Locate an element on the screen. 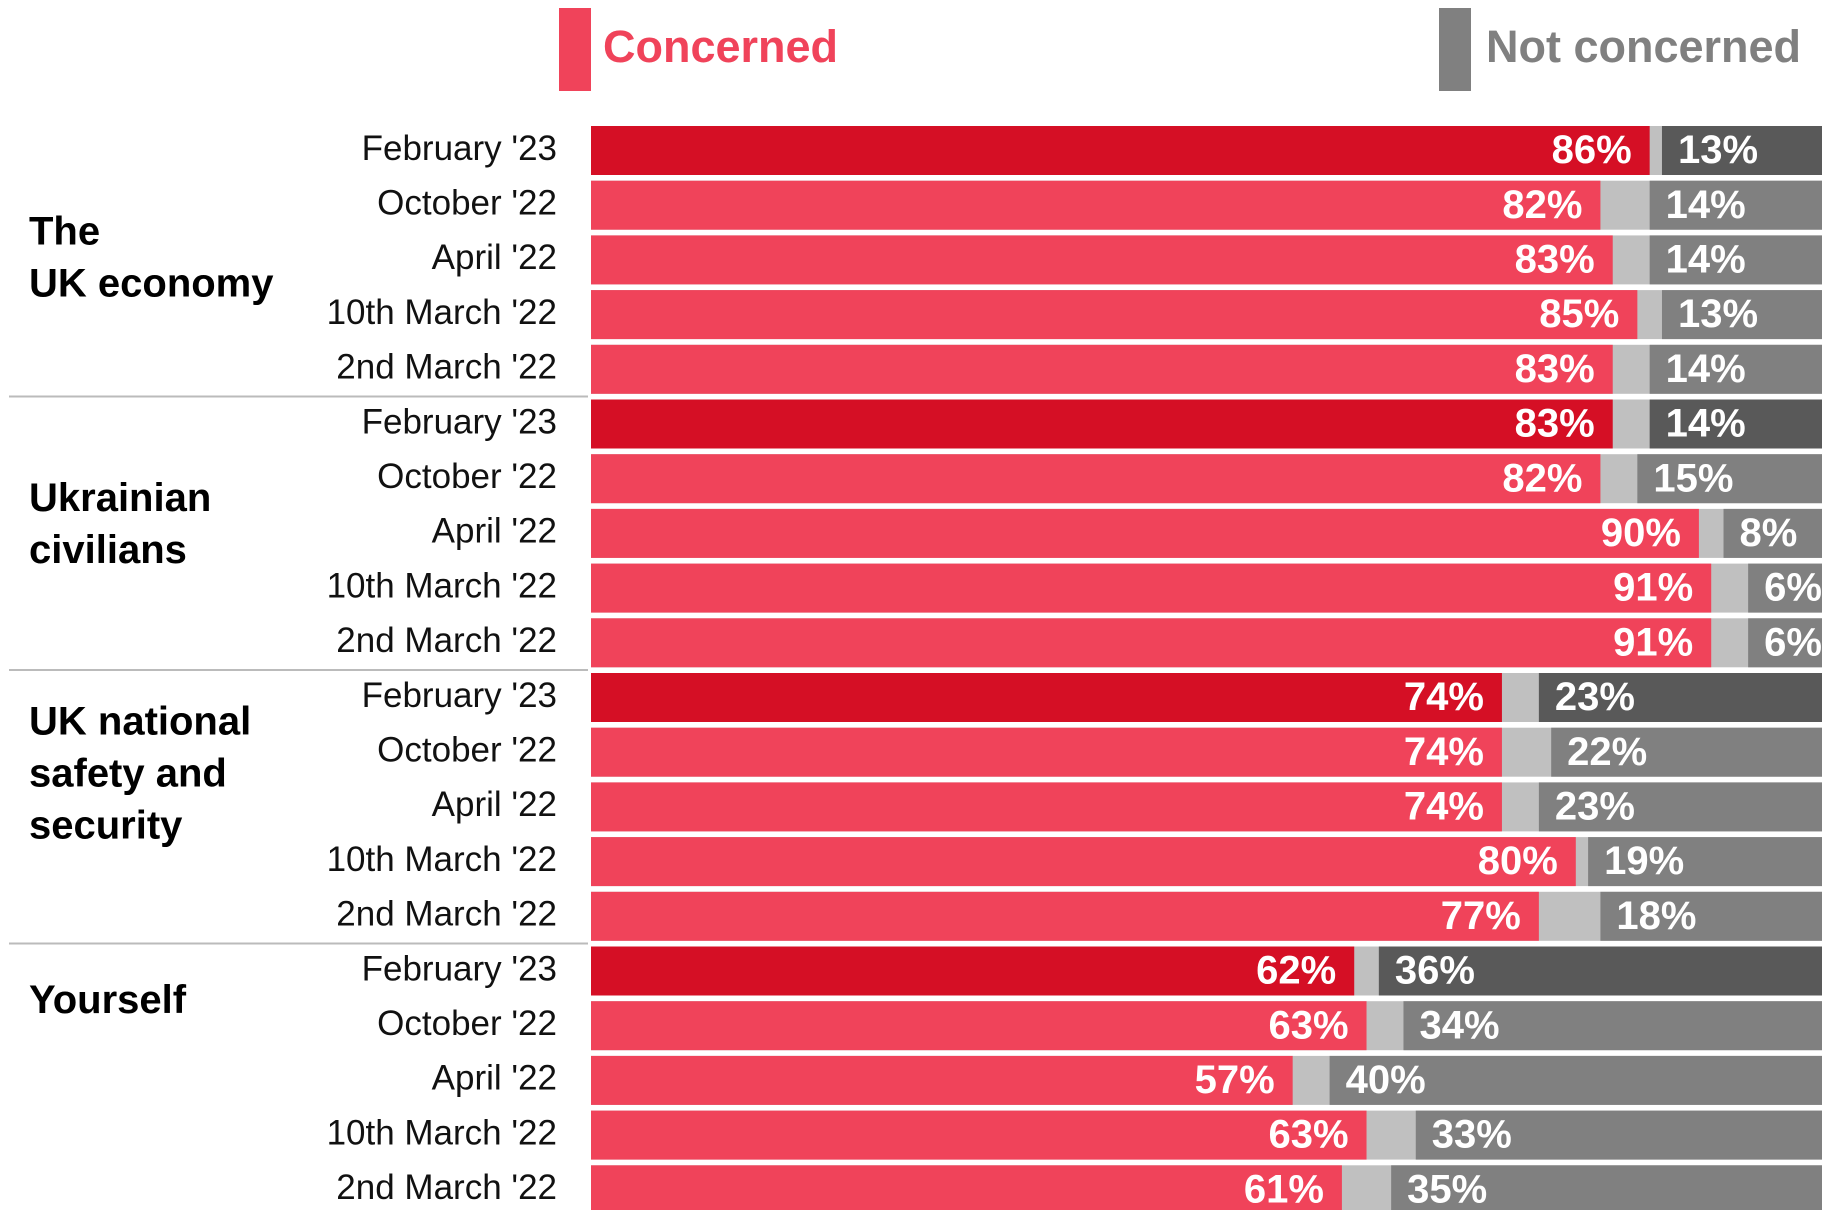 The width and height of the screenshot is (1825, 1210). value-label: 36% is located at coordinates (1435, 971).